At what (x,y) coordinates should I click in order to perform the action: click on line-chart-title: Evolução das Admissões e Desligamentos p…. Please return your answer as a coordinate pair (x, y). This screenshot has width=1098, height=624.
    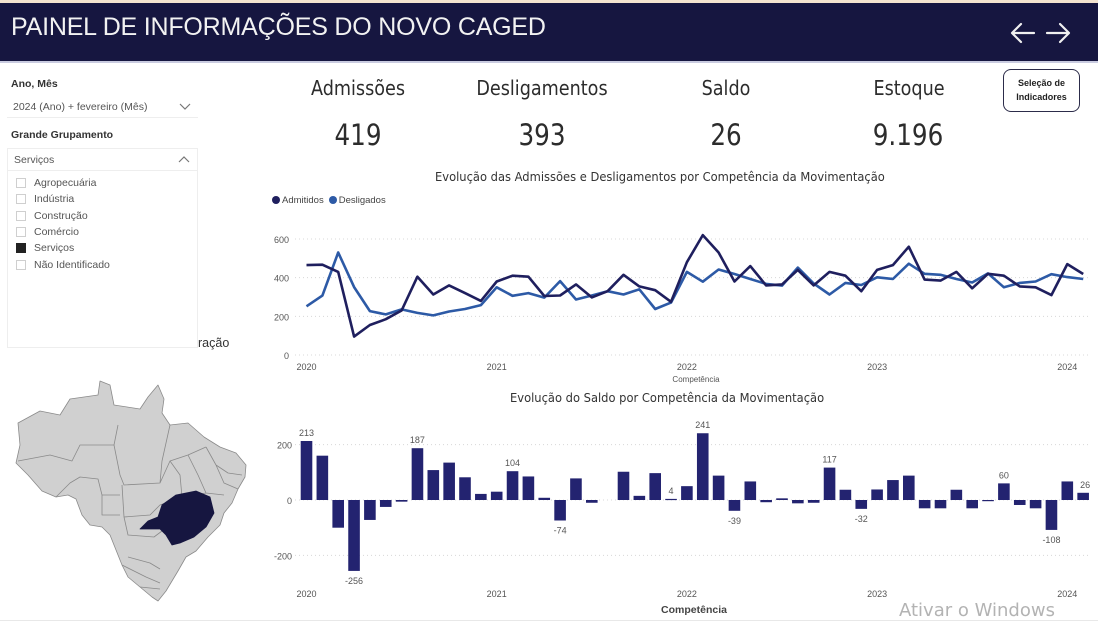
    Looking at the image, I should click on (660, 176).